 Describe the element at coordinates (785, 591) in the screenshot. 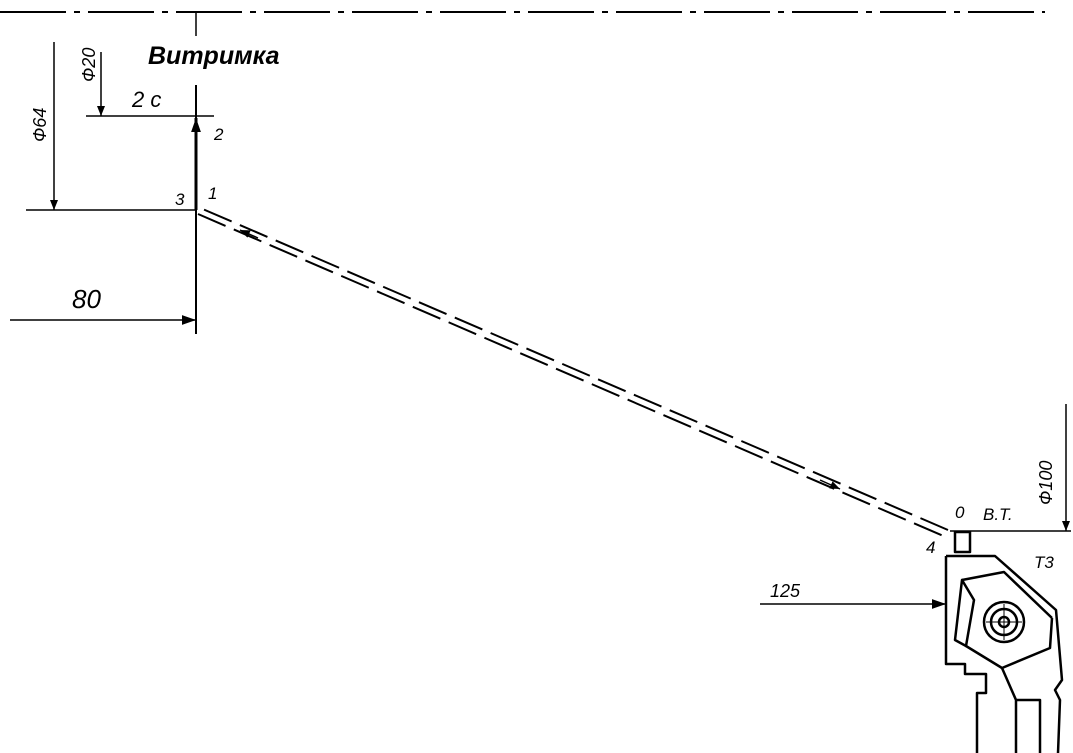

I see `x125-label: 125` at that location.